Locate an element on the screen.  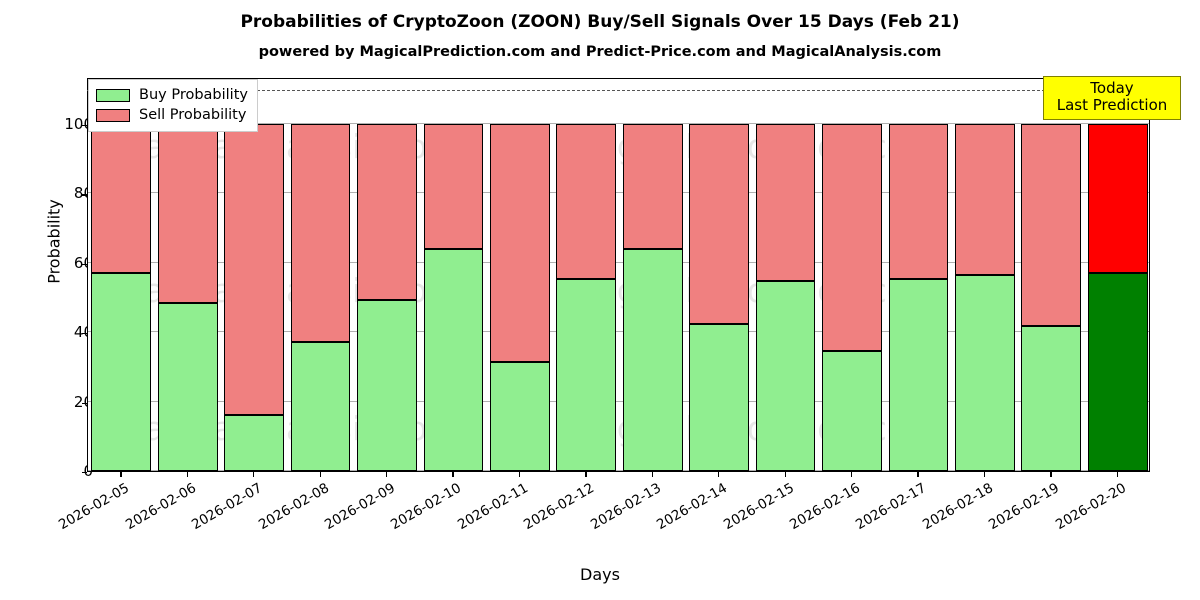
today-annotation-line2: Last Prediction is located at coordinates (1112, 105).